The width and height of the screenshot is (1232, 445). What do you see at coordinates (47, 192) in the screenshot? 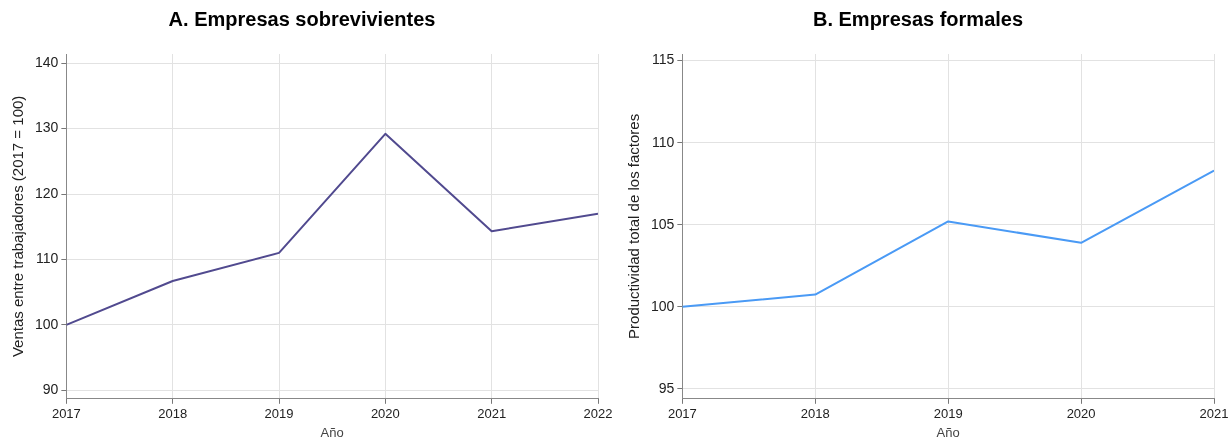
I see `y-tick-label: 120` at bounding box center [47, 192].